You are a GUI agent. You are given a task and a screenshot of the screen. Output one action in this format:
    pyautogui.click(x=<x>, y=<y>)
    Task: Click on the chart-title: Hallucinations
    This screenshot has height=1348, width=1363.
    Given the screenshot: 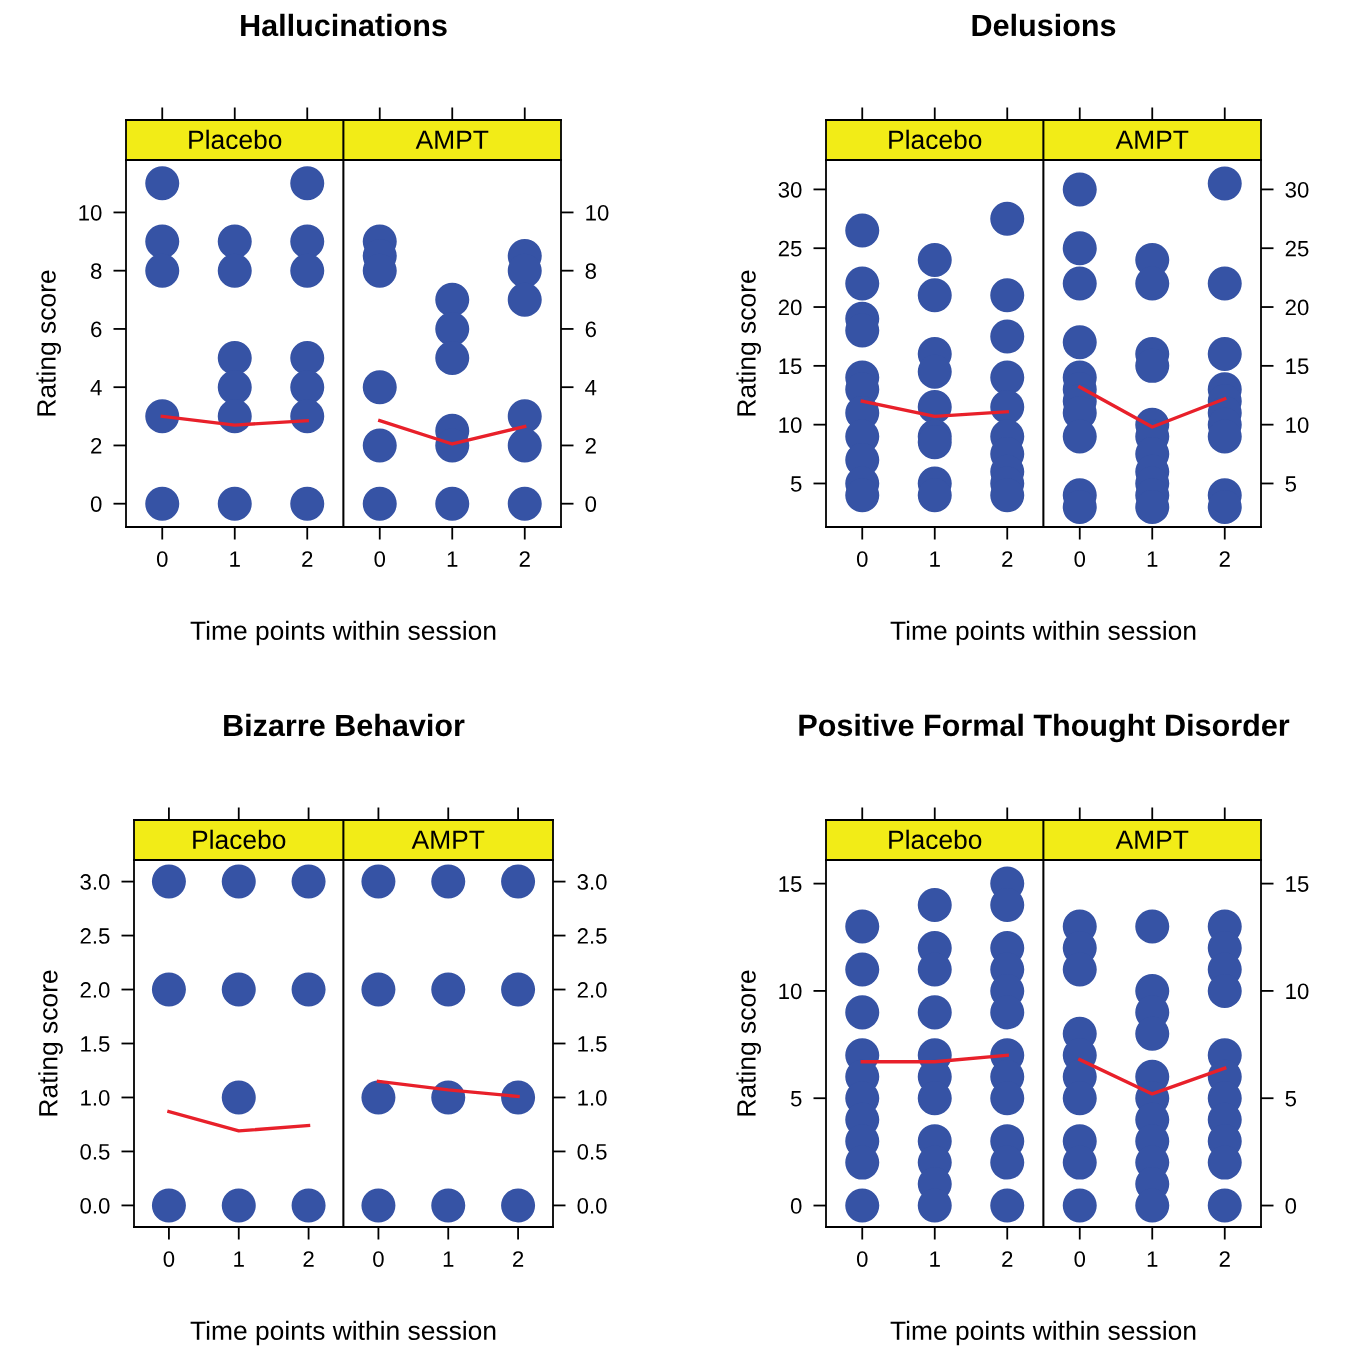 What is the action you would take?
    pyautogui.click(x=344, y=25)
    